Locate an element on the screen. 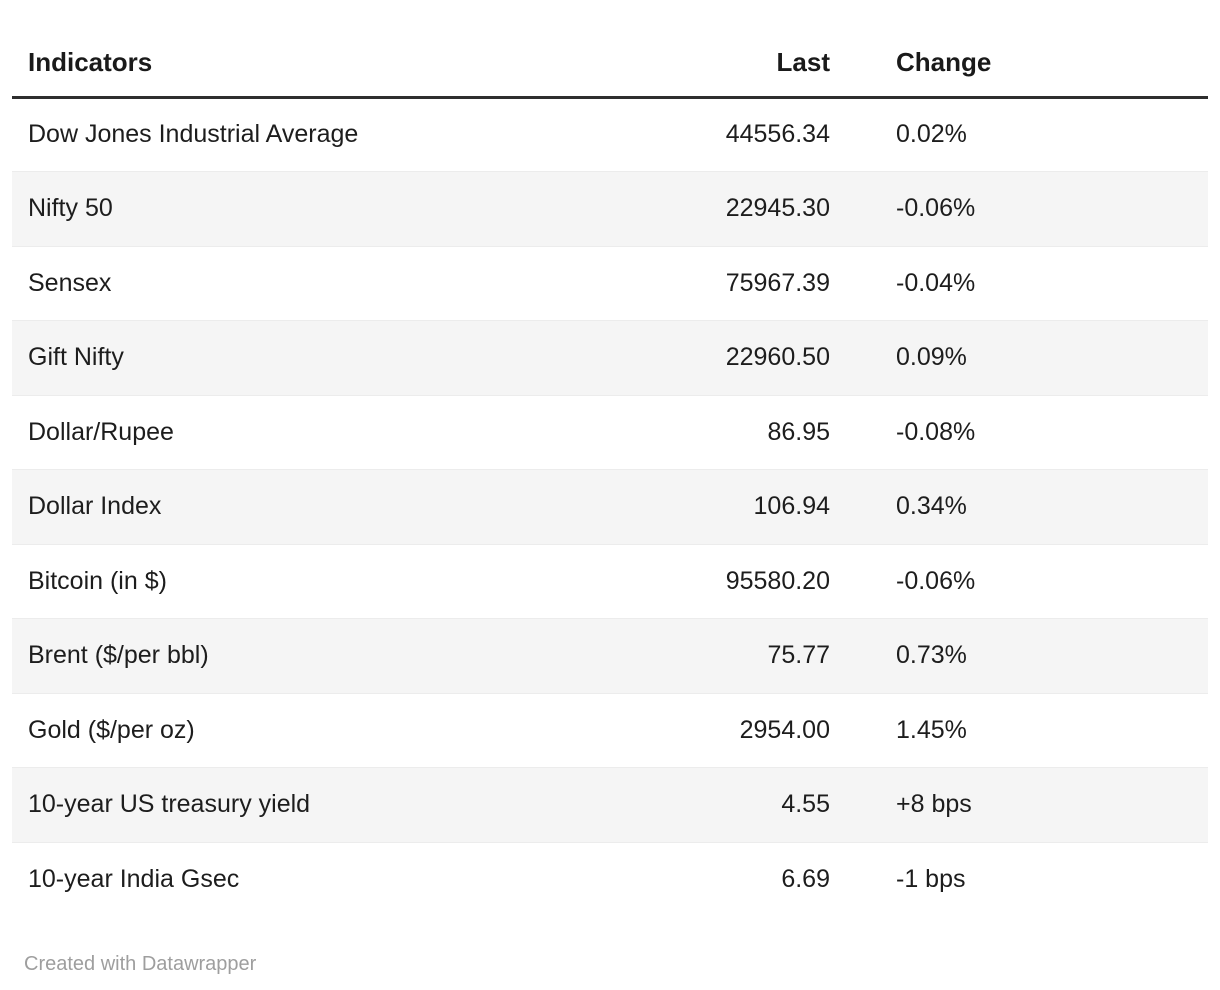  last-value: 75.77 is located at coordinates (798, 655).